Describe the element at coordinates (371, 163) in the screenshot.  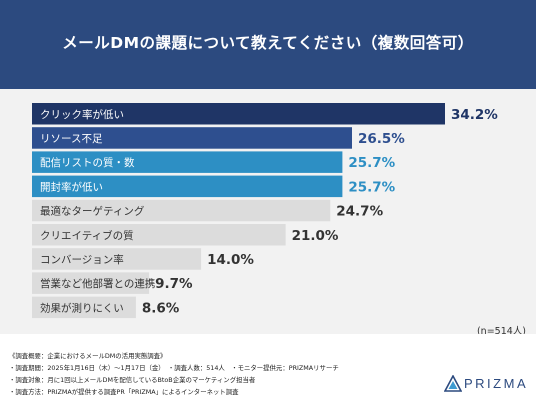
I see `value-label-3: 25.7%` at that location.